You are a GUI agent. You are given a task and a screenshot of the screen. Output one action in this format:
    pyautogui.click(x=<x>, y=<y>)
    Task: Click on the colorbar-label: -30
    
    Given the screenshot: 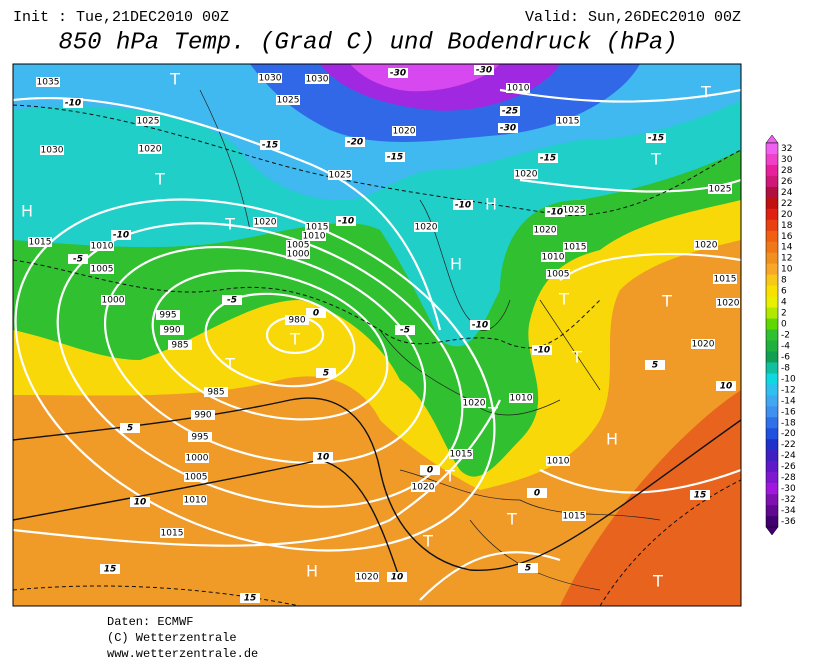 What is the action you would take?
    pyautogui.click(x=788, y=489)
    